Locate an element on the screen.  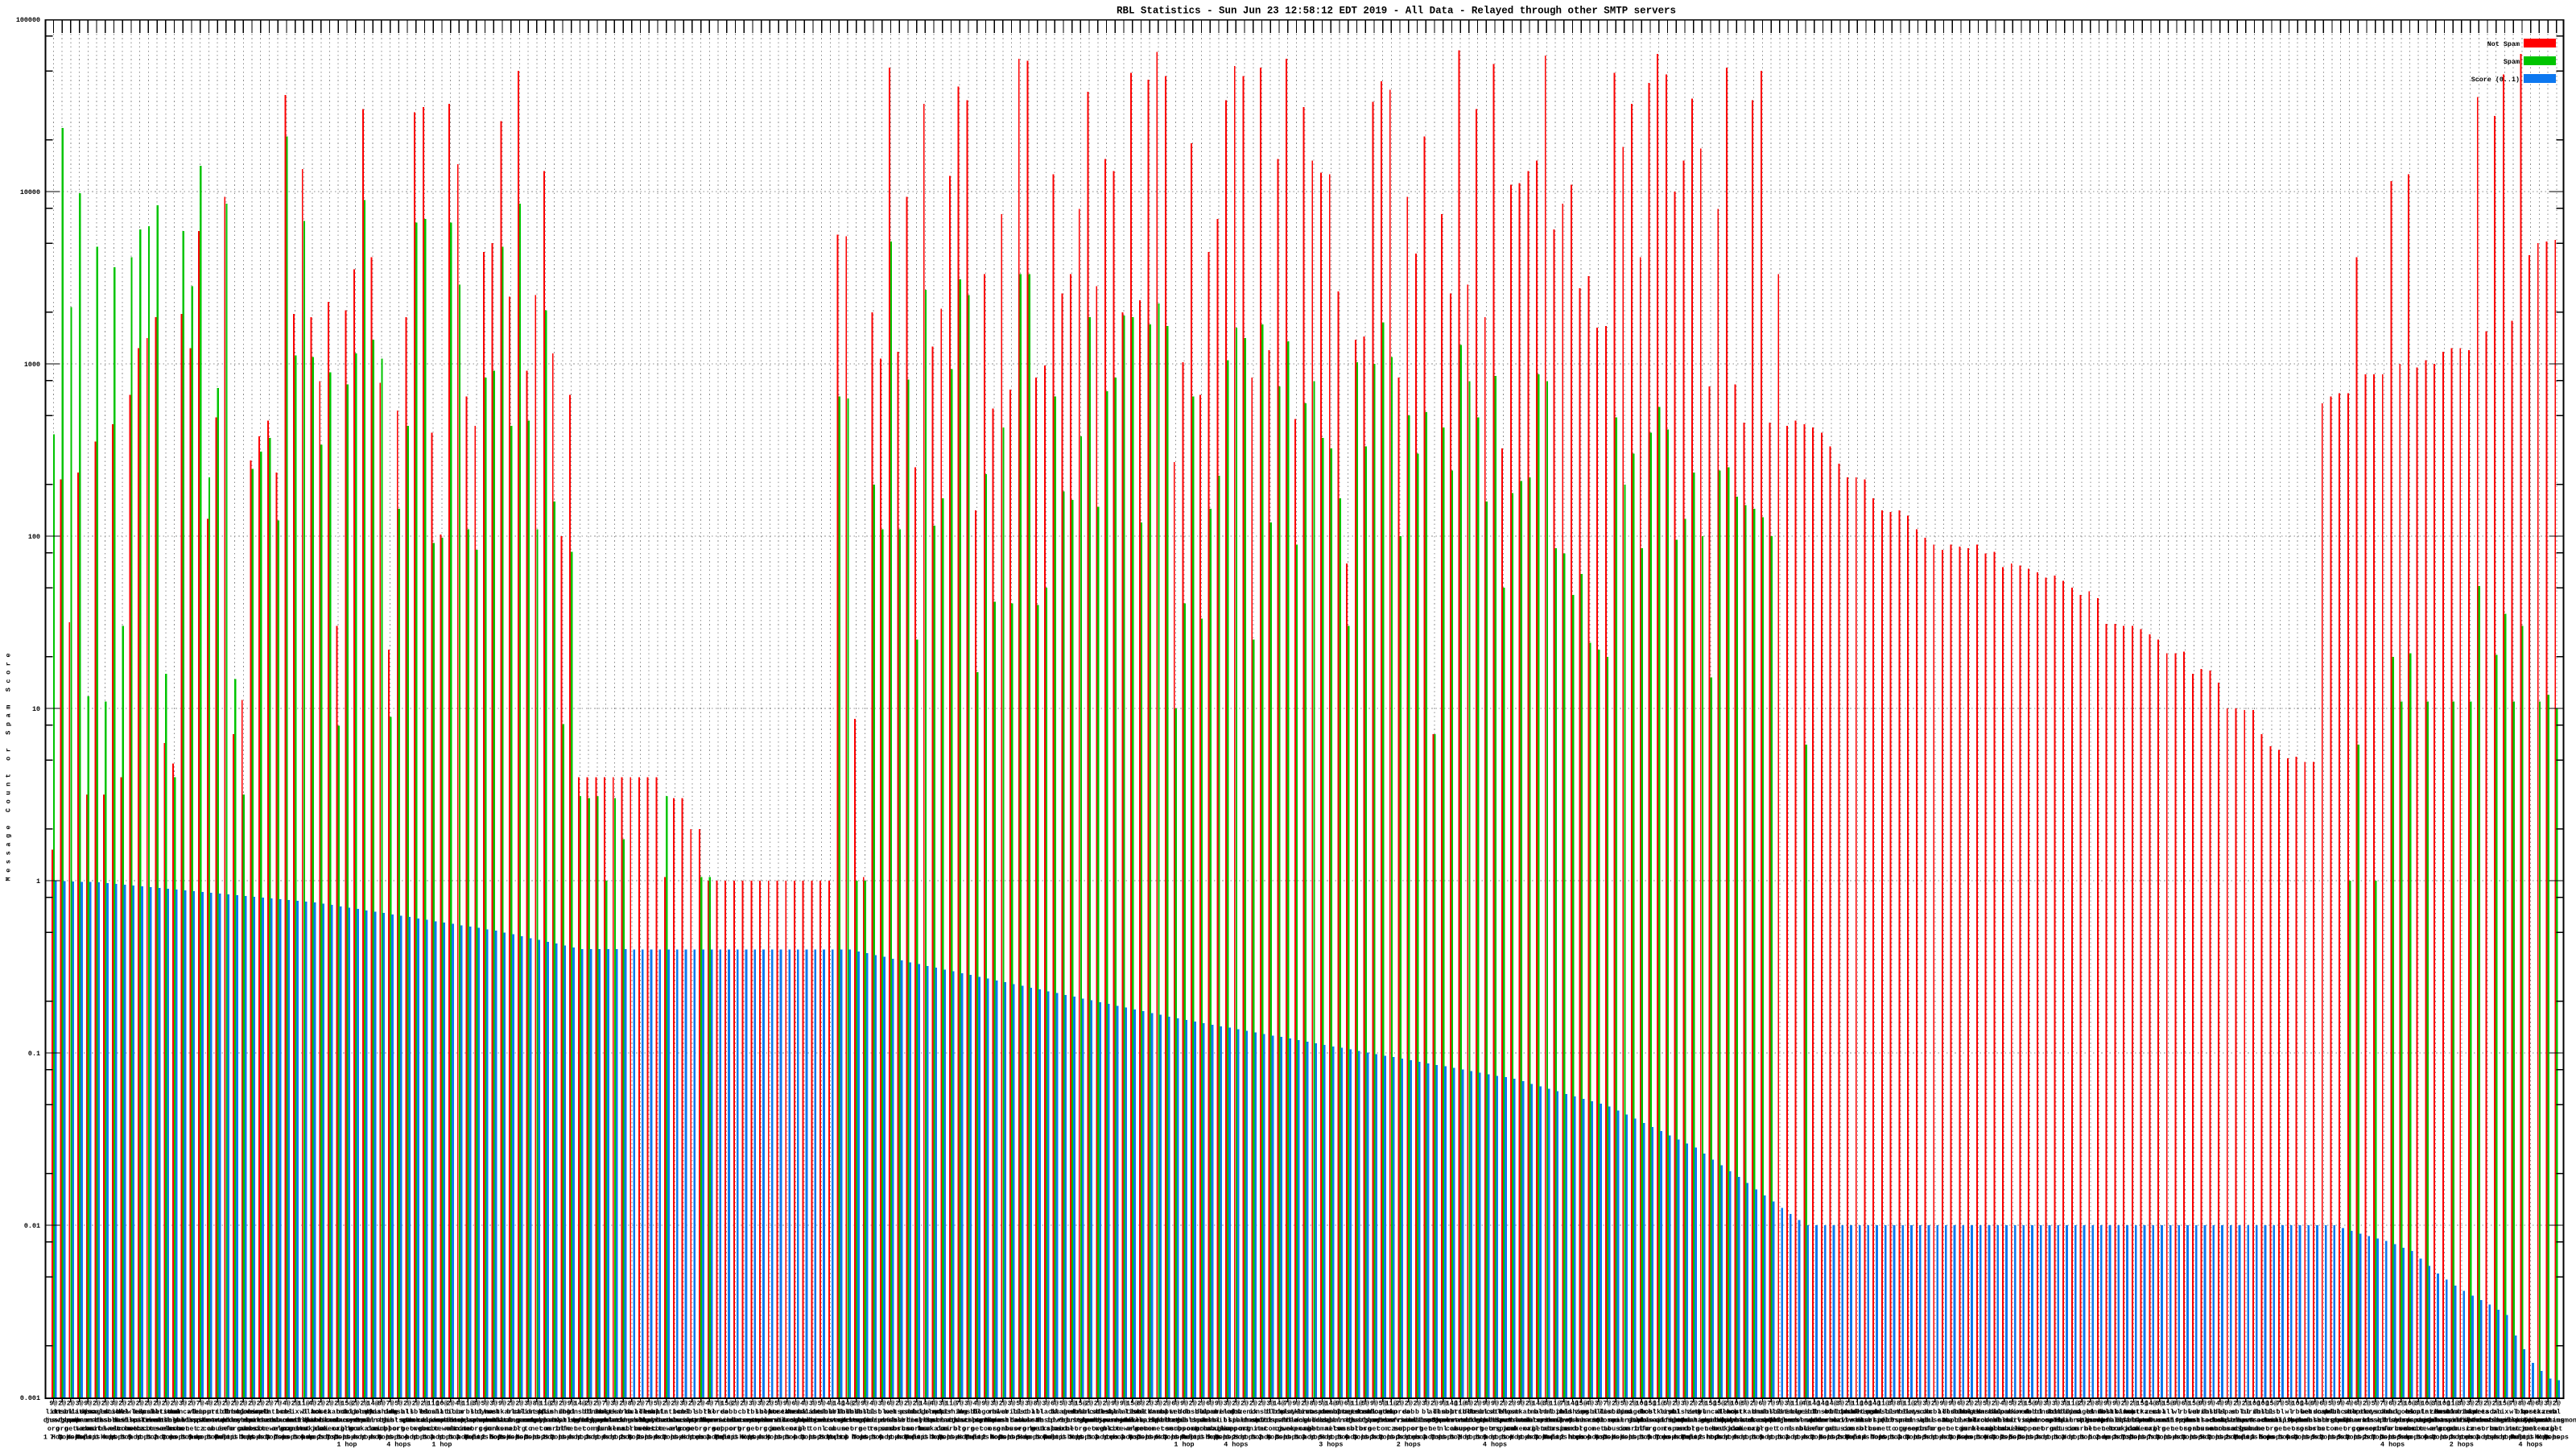
svg-text: 5 hops is located at coordinates (200, 1438).